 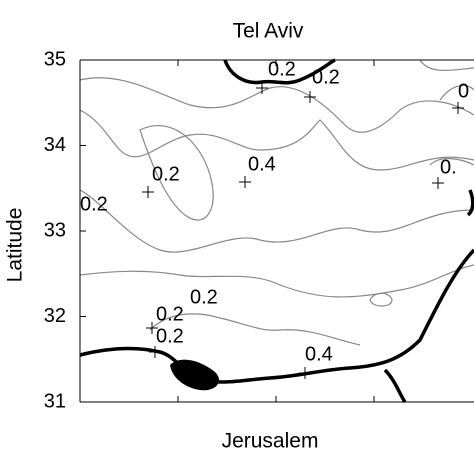 What do you see at coordinates (55, 230) in the screenshot?
I see `y-tick-label: 33` at bounding box center [55, 230].